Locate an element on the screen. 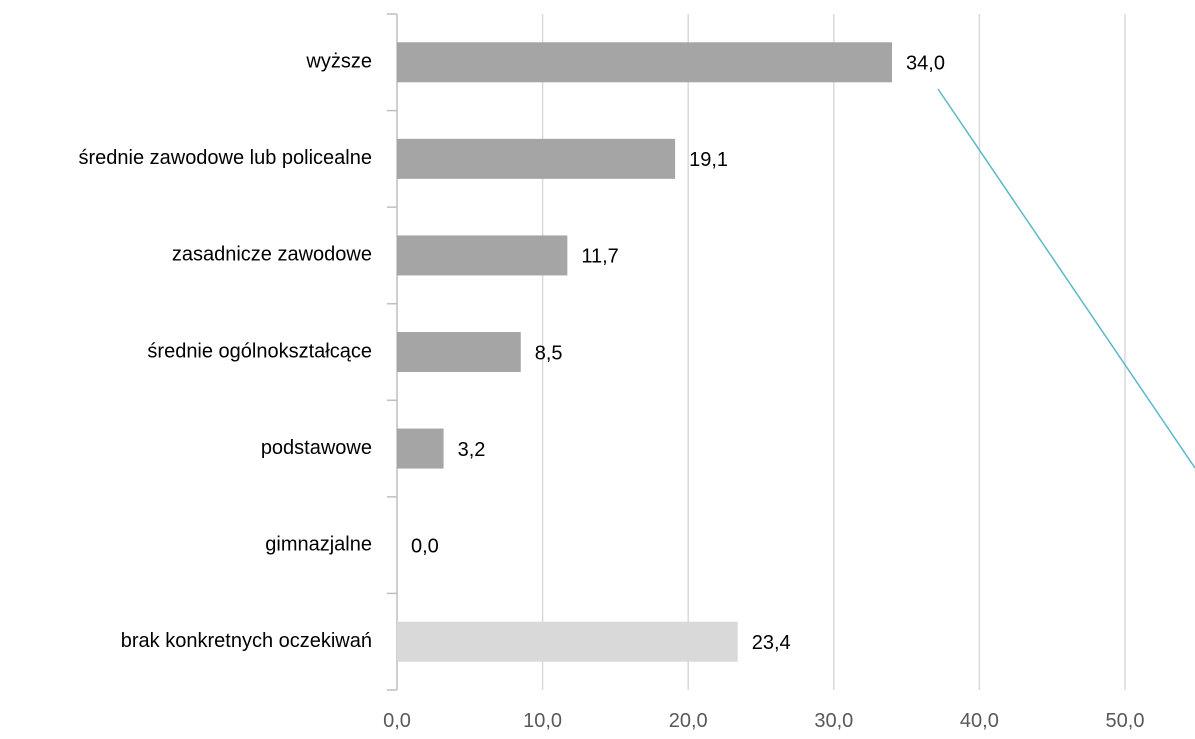 Image resolution: width=1195 pixels, height=739 pixels. data-label-1: 19,1 is located at coordinates (708, 160).